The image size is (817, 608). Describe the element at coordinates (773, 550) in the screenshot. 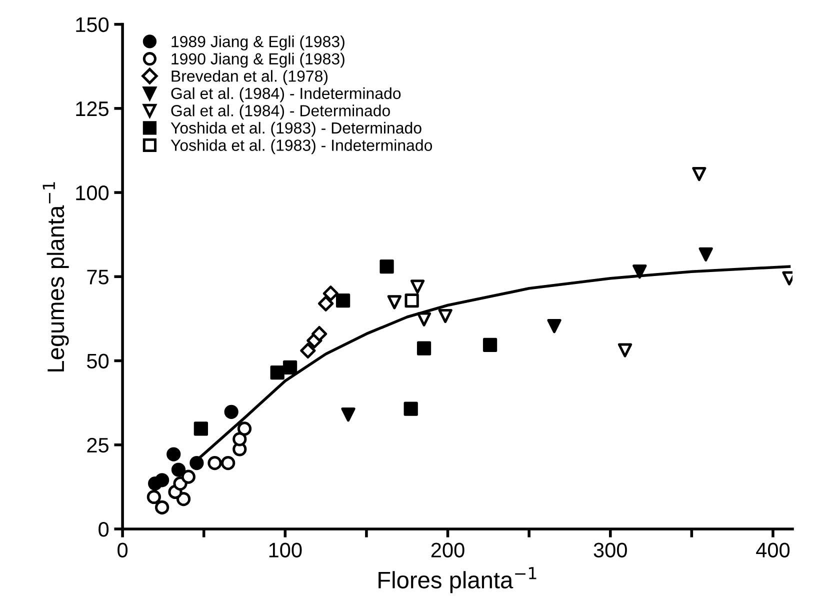

I see `x-tick-label: 400` at that location.